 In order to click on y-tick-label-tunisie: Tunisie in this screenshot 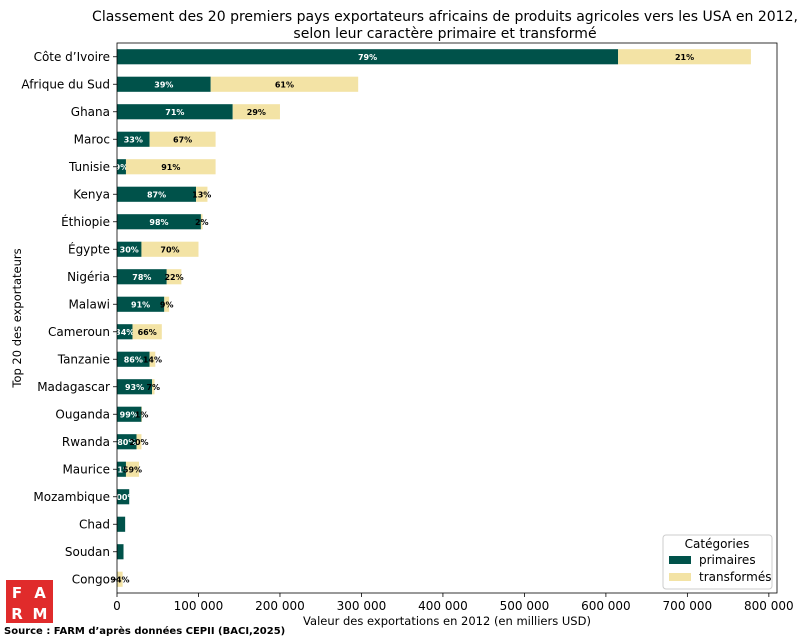, I will do `click(89, 167)`.